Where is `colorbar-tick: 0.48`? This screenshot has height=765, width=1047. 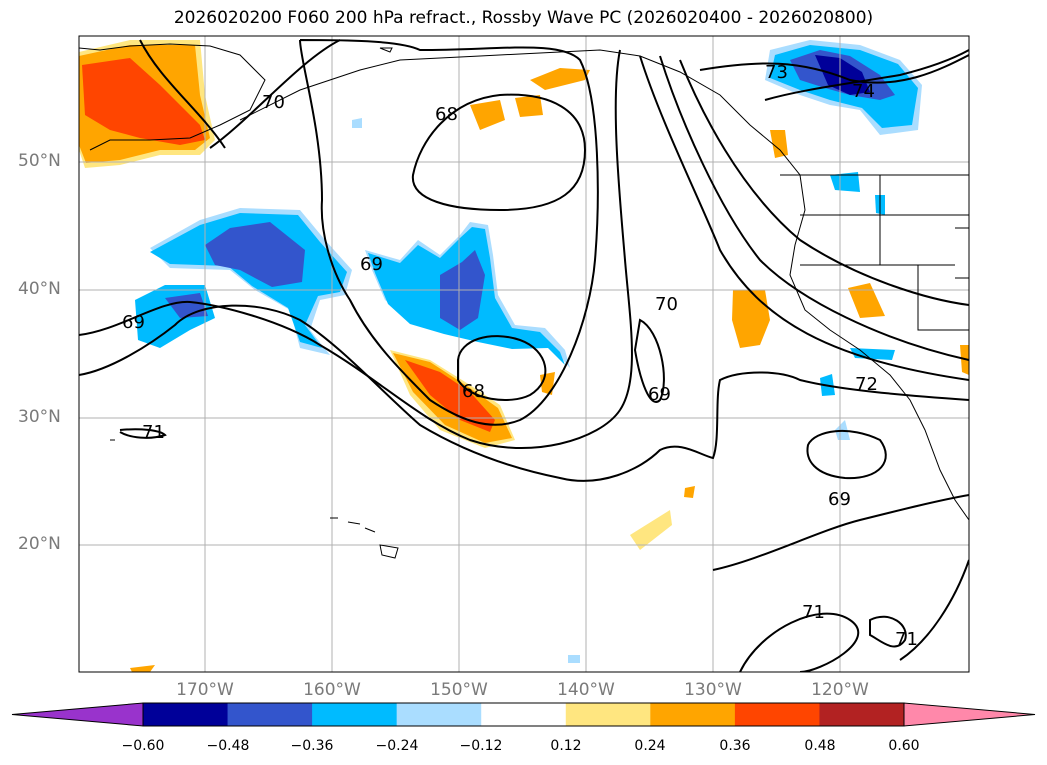
colorbar-tick: 0.48 is located at coordinates (820, 746).